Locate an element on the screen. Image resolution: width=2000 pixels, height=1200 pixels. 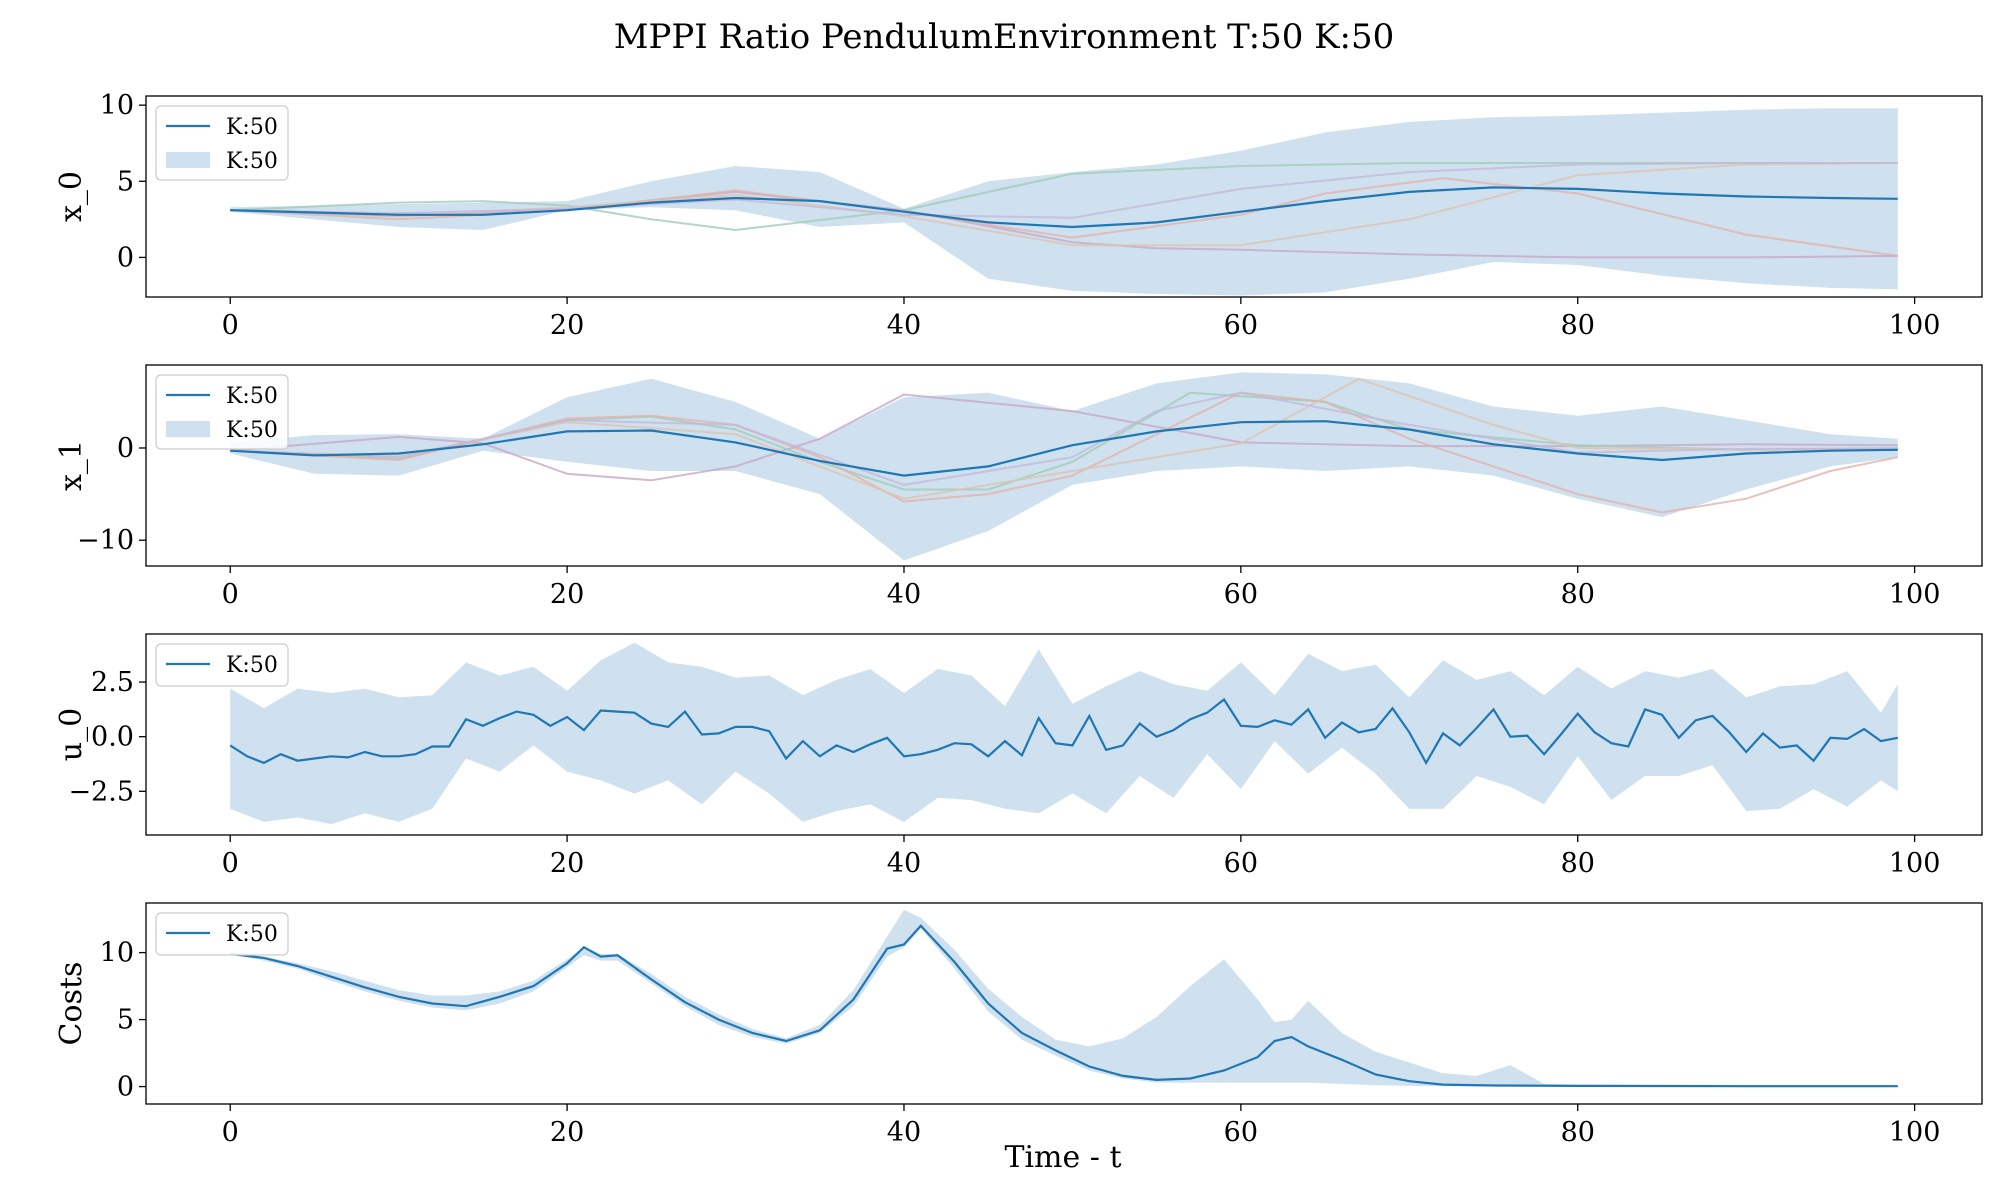
y-tick-label: −10 is located at coordinates (105, 540).